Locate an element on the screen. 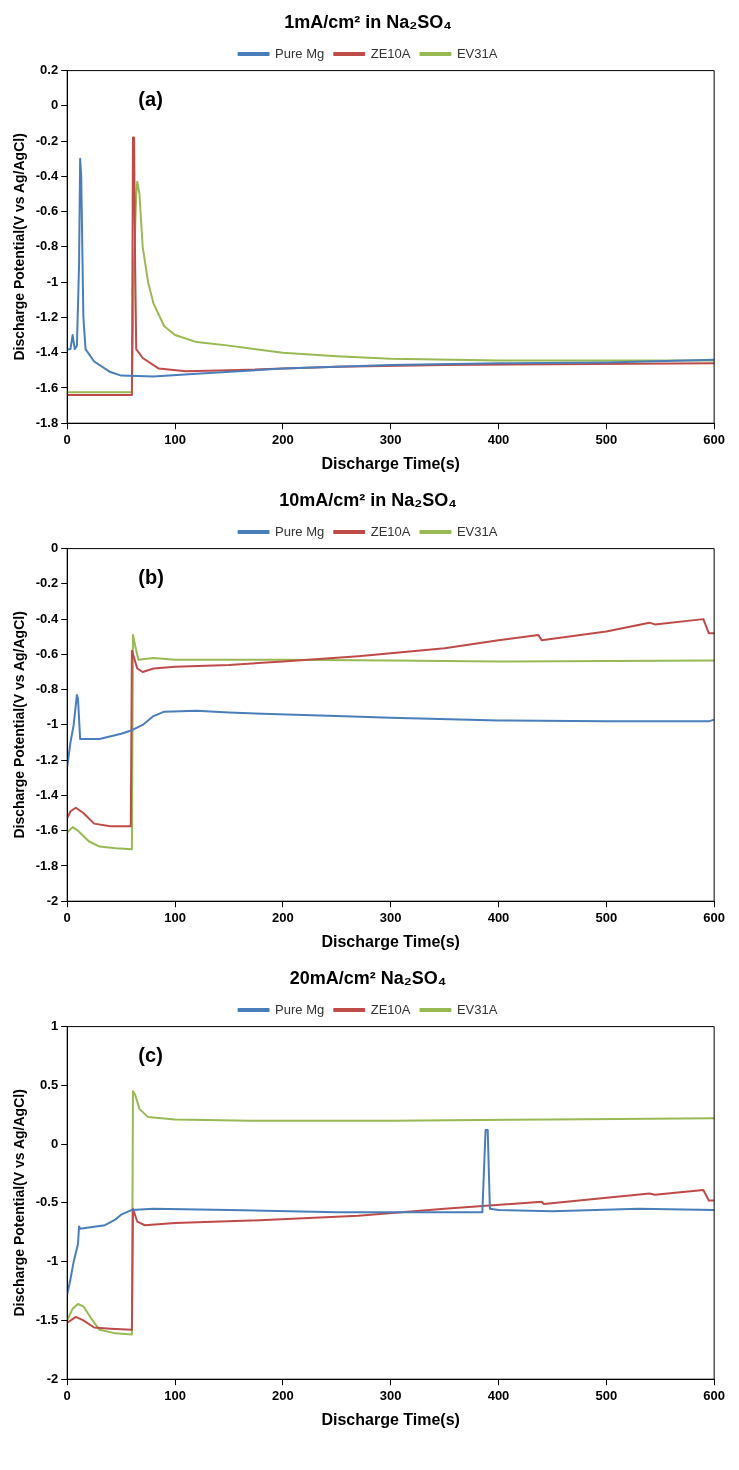 This screenshot has height=1470, width=739. y-tick-label: -0.5 is located at coordinates (47, 1202).